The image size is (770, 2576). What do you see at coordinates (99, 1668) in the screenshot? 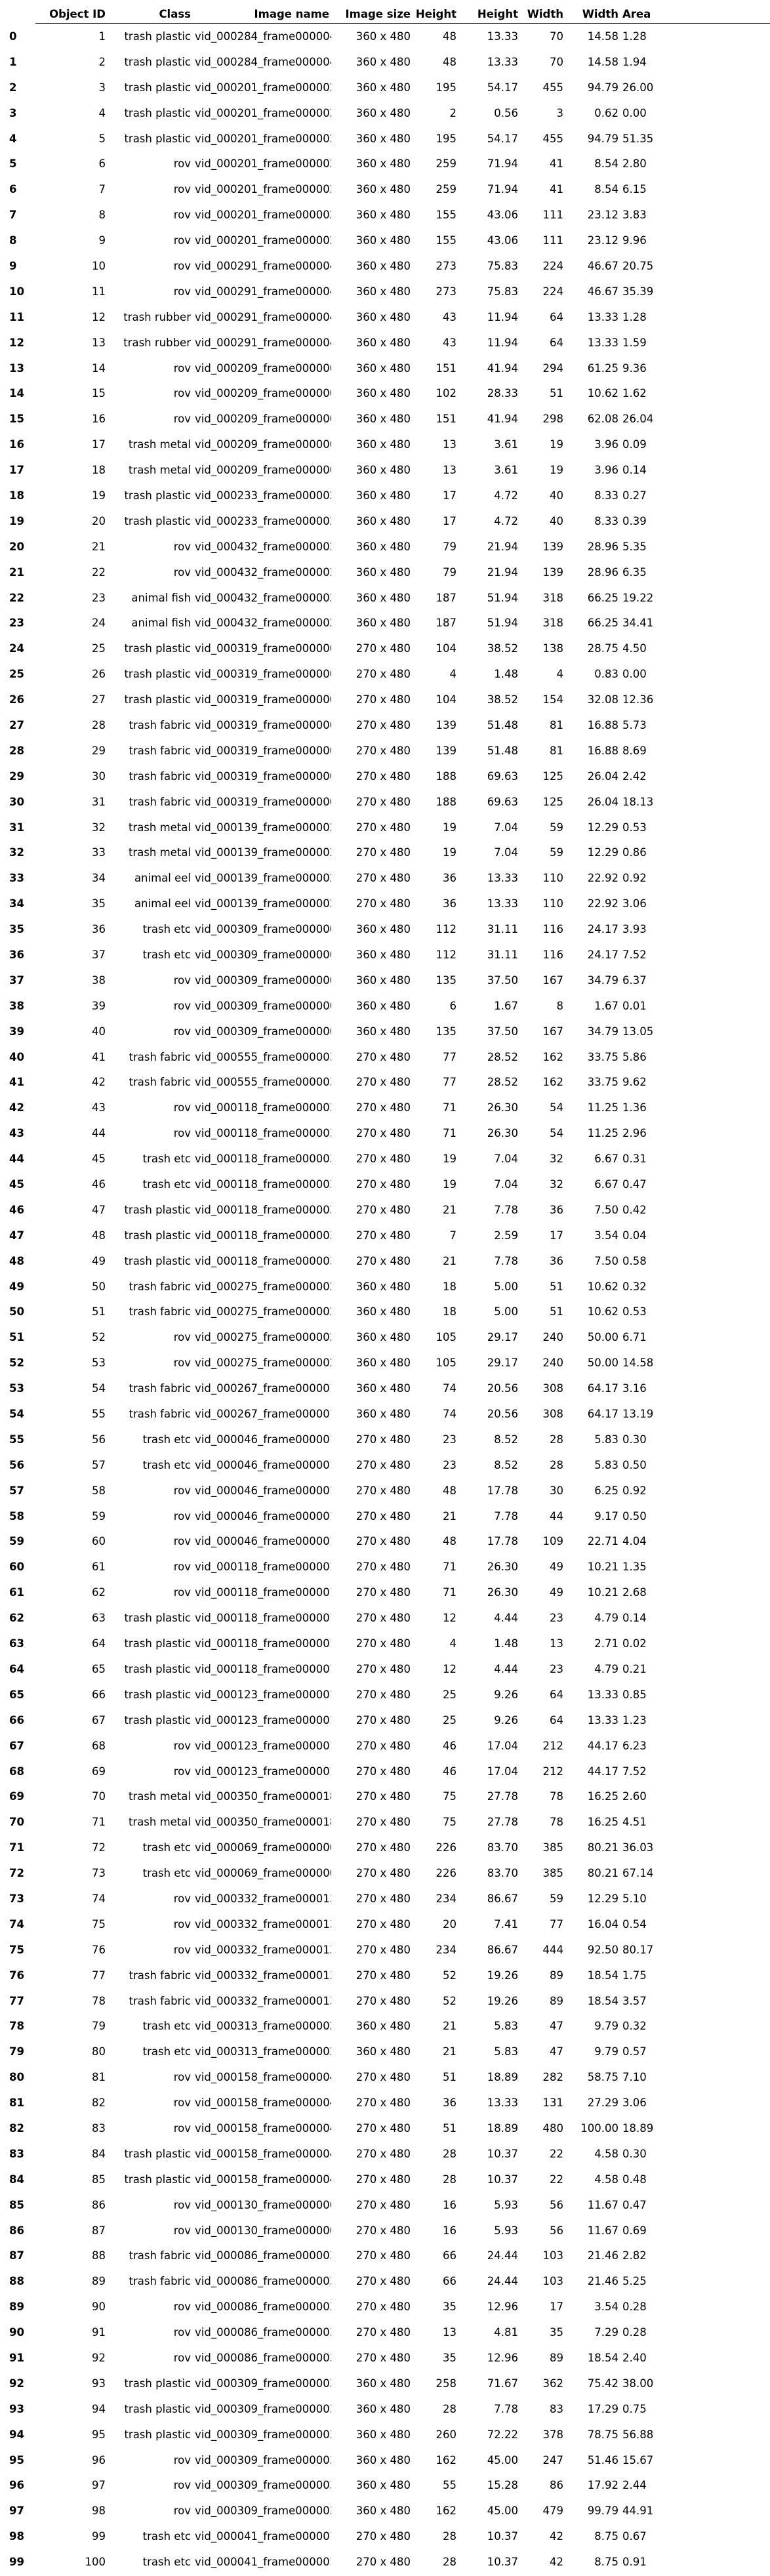
I see `object-id-cell: 65` at bounding box center [99, 1668].